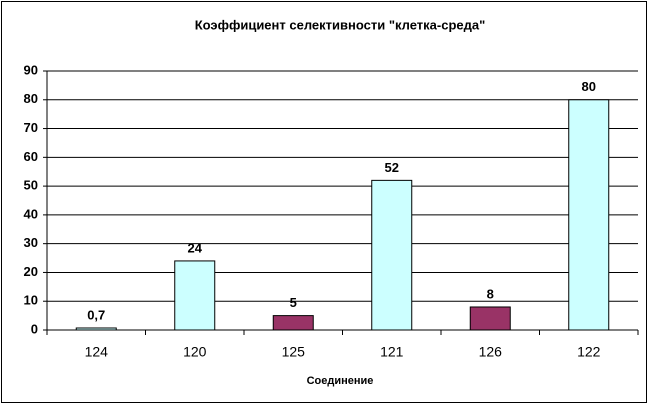 Image resolution: width=649 pixels, height=405 pixels. I want to click on y-tick-label: 50, so click(31, 185).